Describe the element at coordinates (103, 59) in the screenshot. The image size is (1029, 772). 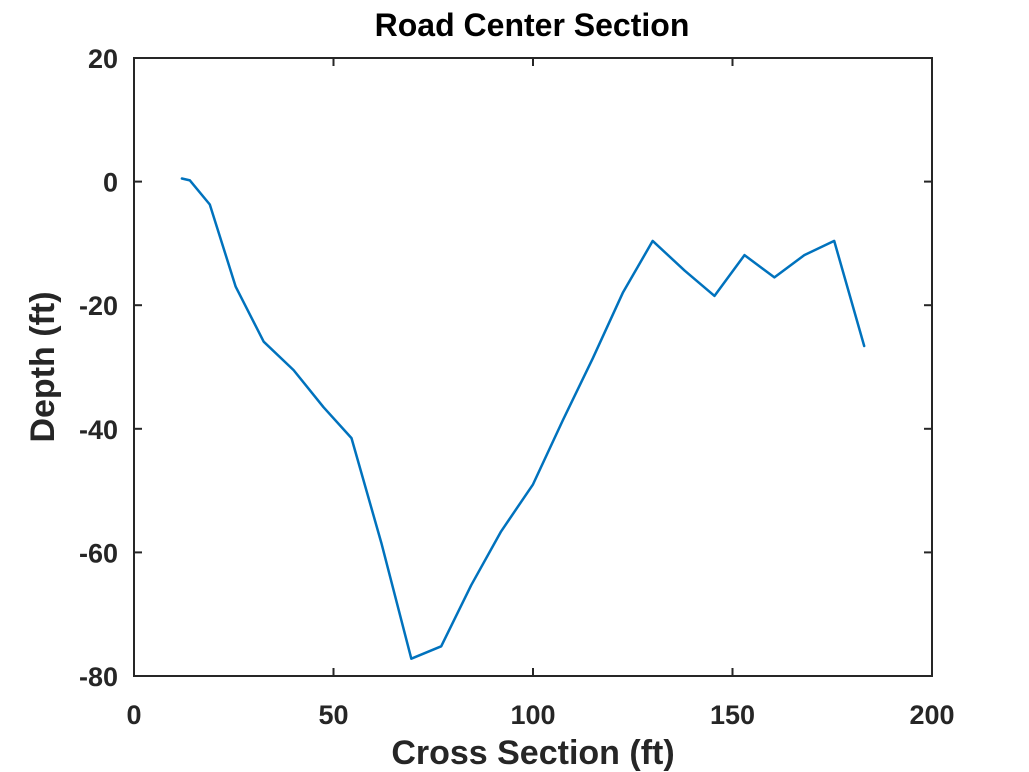
I see `y-tick-label: 20` at that location.